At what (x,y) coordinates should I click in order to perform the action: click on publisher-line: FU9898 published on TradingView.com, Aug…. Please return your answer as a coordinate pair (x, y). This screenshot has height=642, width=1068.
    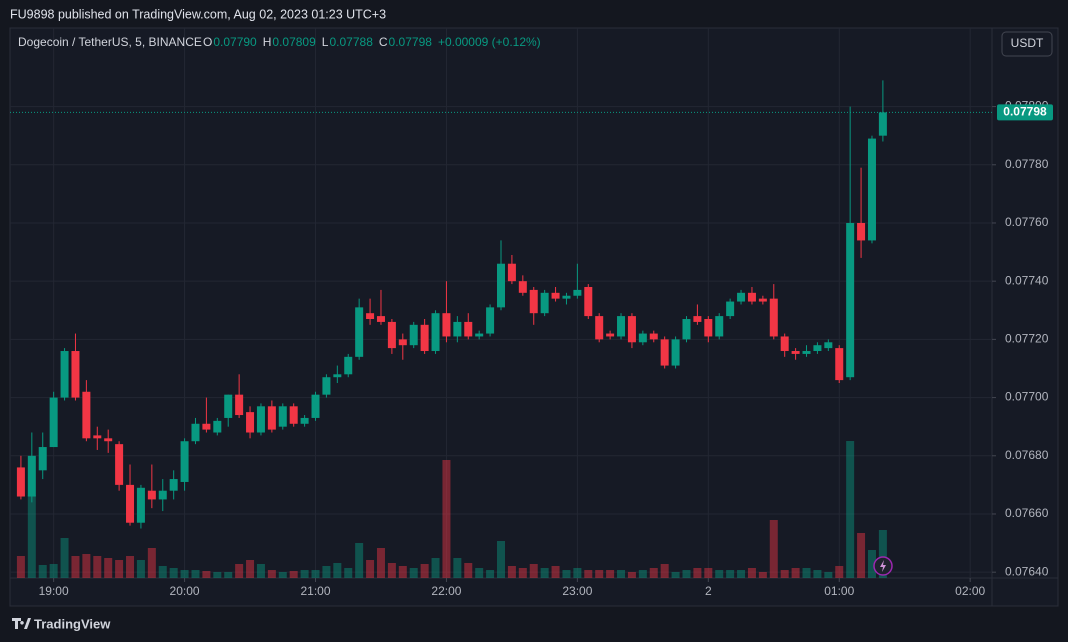
    Looking at the image, I should click on (198, 14).